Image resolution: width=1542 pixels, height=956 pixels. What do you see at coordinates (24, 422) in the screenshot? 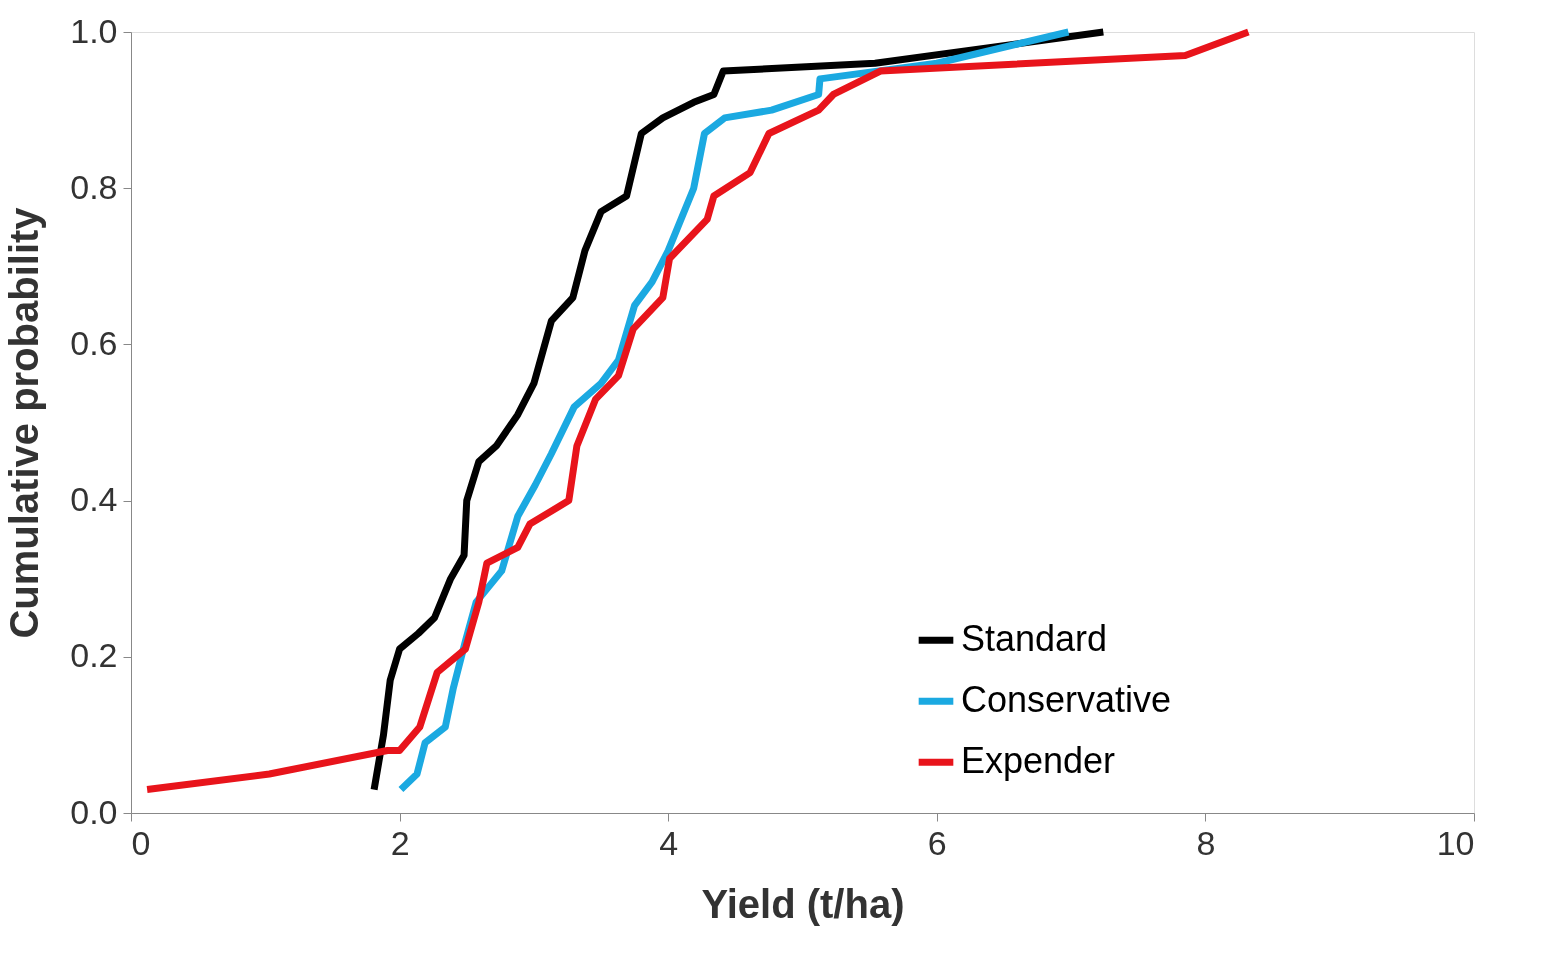
I see `y-axis-title: Cumulative probability` at bounding box center [24, 422].